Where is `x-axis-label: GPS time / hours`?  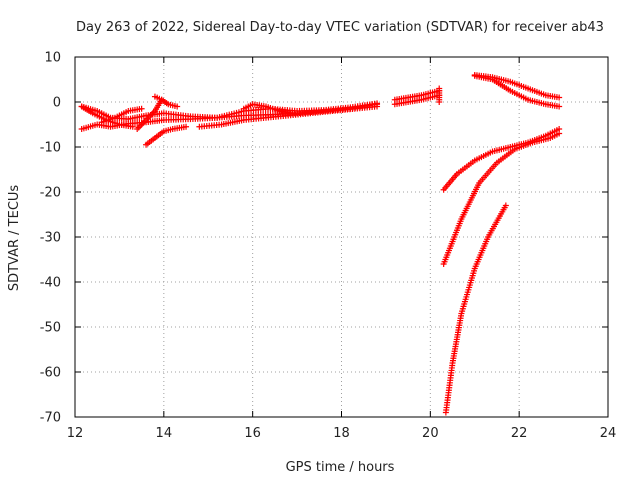 x-axis-label: GPS time / hours is located at coordinates (340, 467).